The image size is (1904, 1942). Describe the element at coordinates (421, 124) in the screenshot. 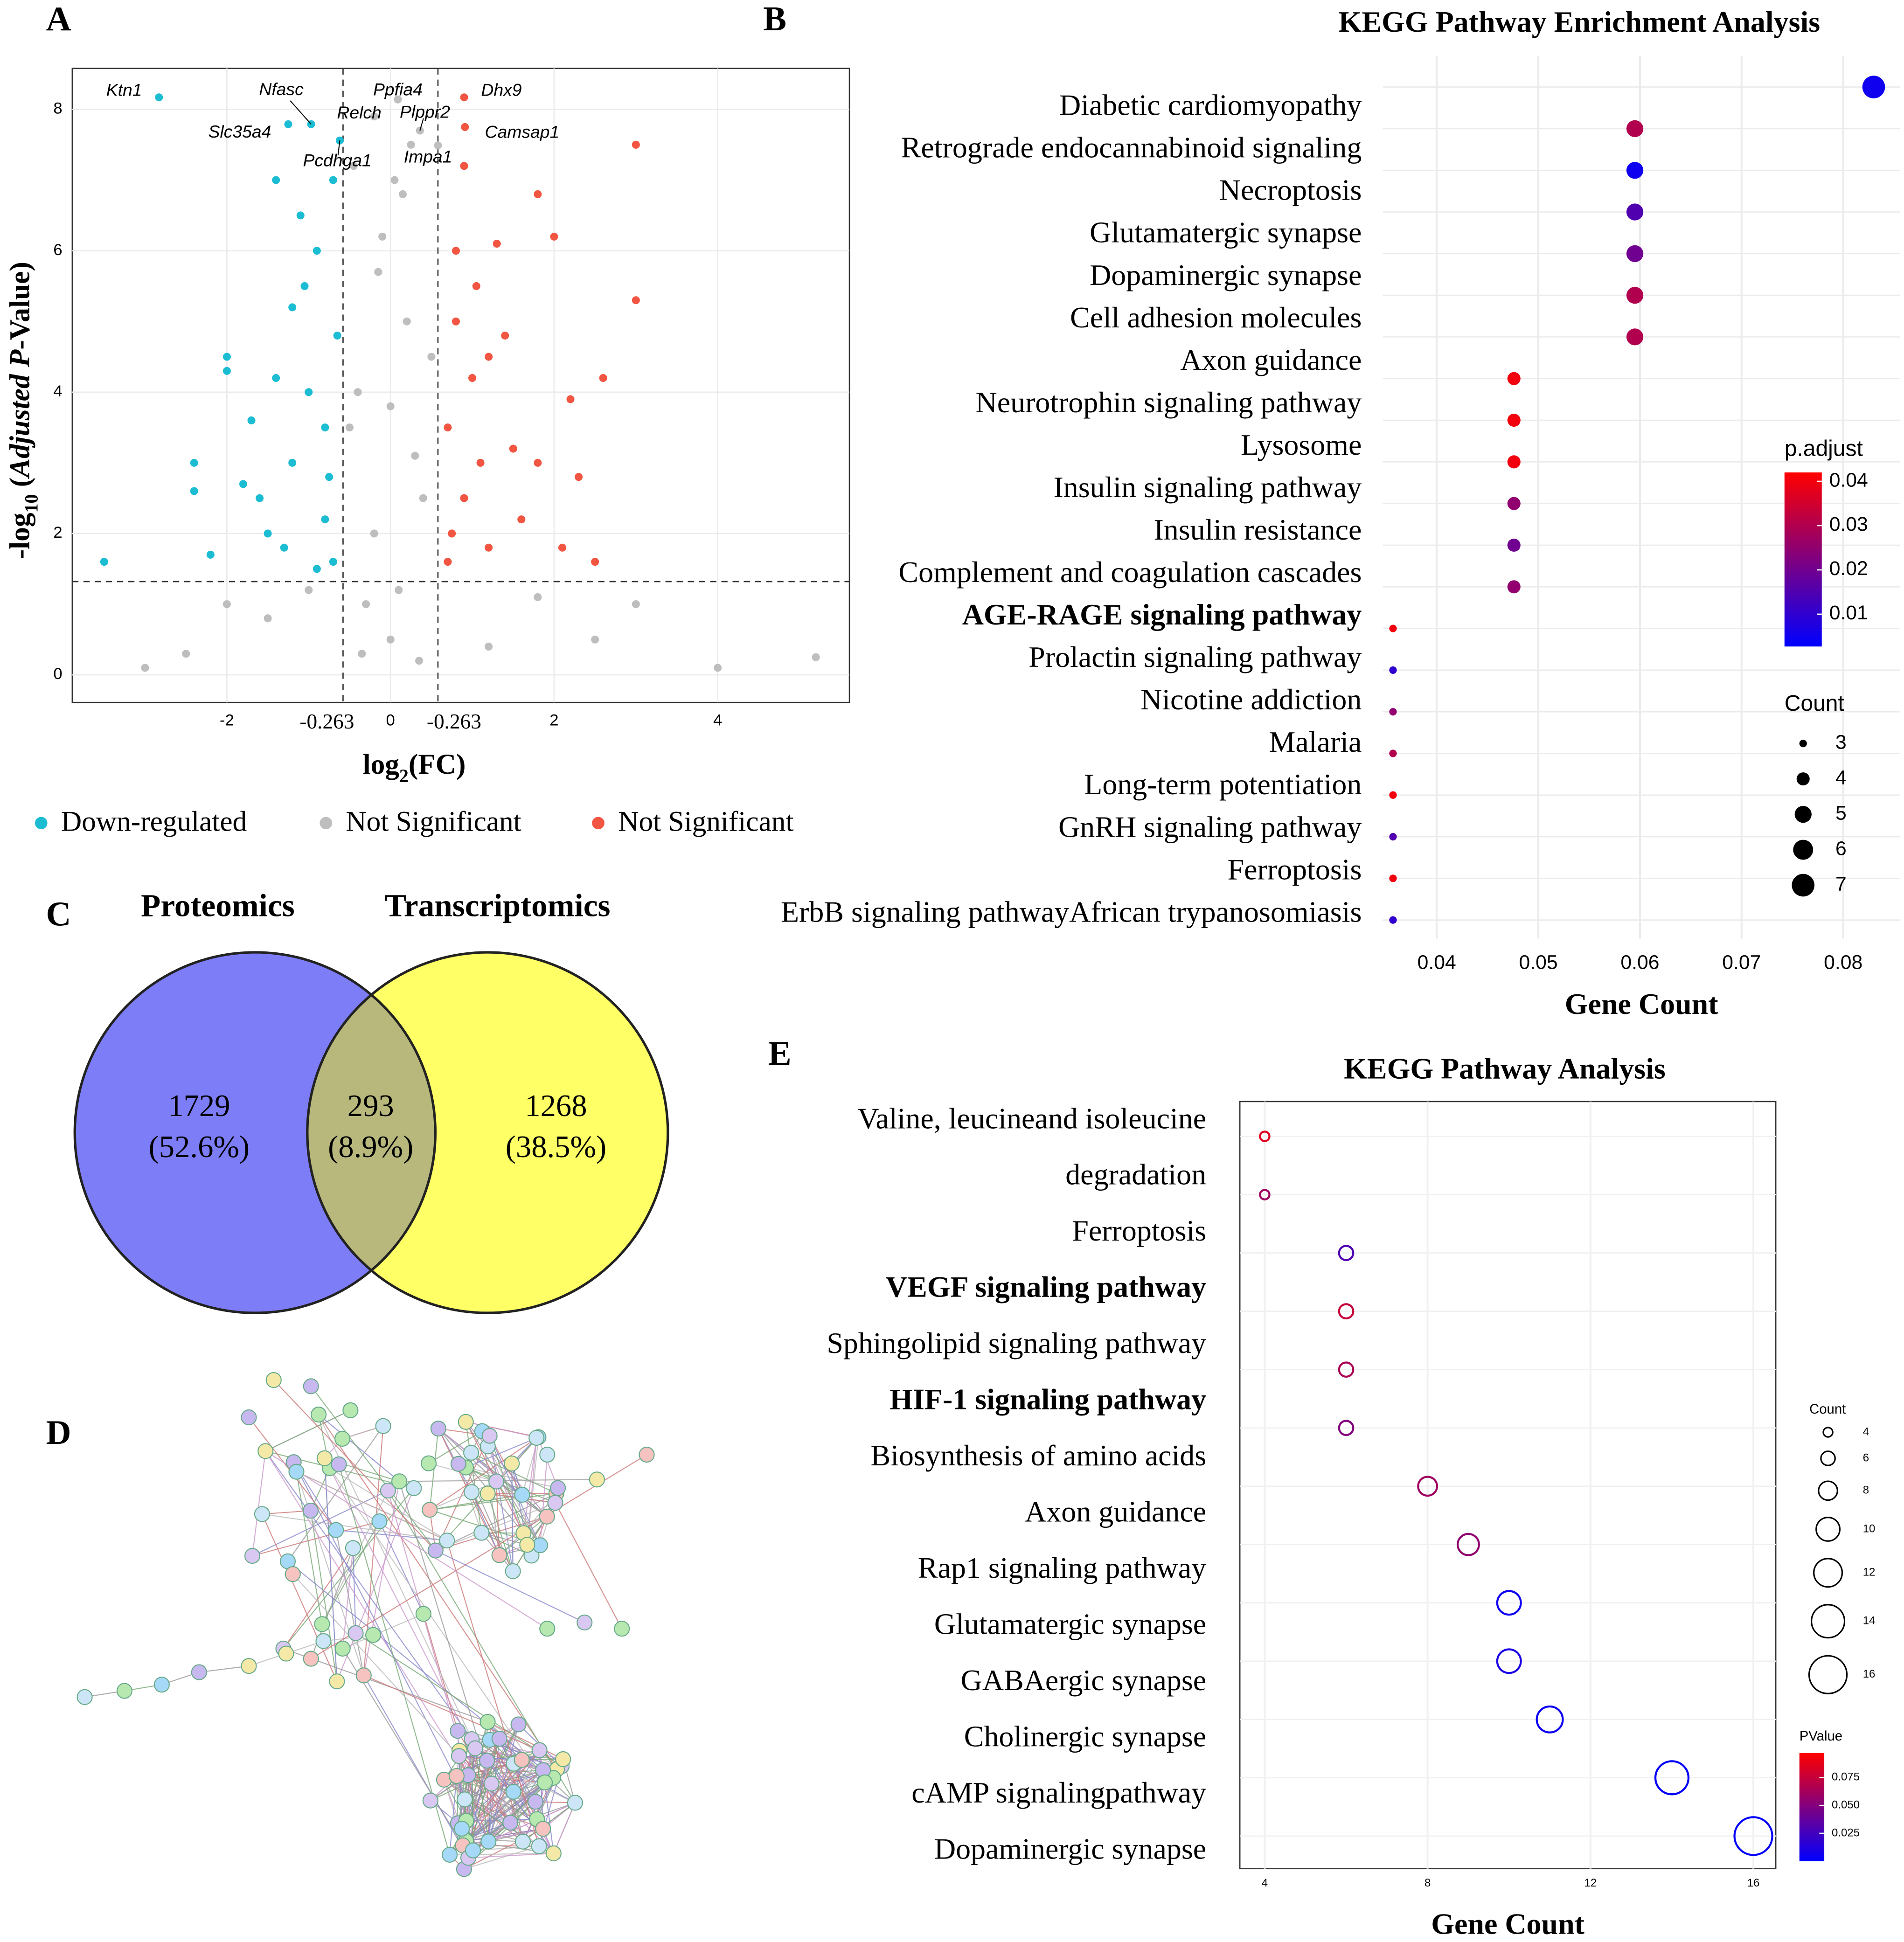

I see `leader-line` at that location.